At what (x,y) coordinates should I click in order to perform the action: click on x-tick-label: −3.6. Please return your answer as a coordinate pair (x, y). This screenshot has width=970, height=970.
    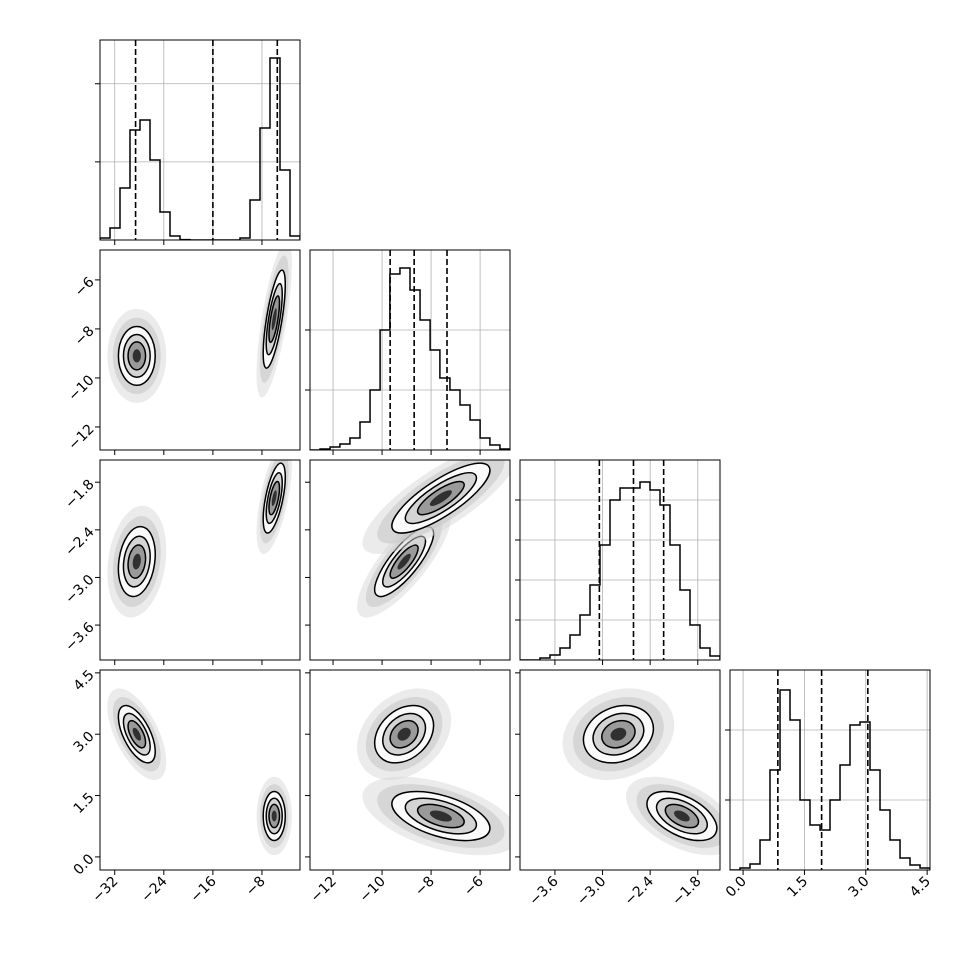
    Looking at the image, I should click on (543, 890).